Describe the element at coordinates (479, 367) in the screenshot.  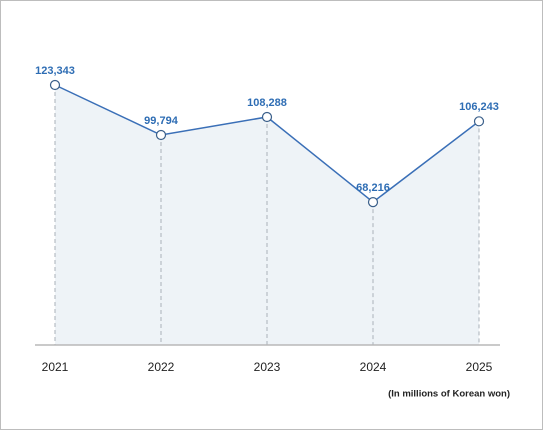
I see `x-tick-label: 2025` at that location.